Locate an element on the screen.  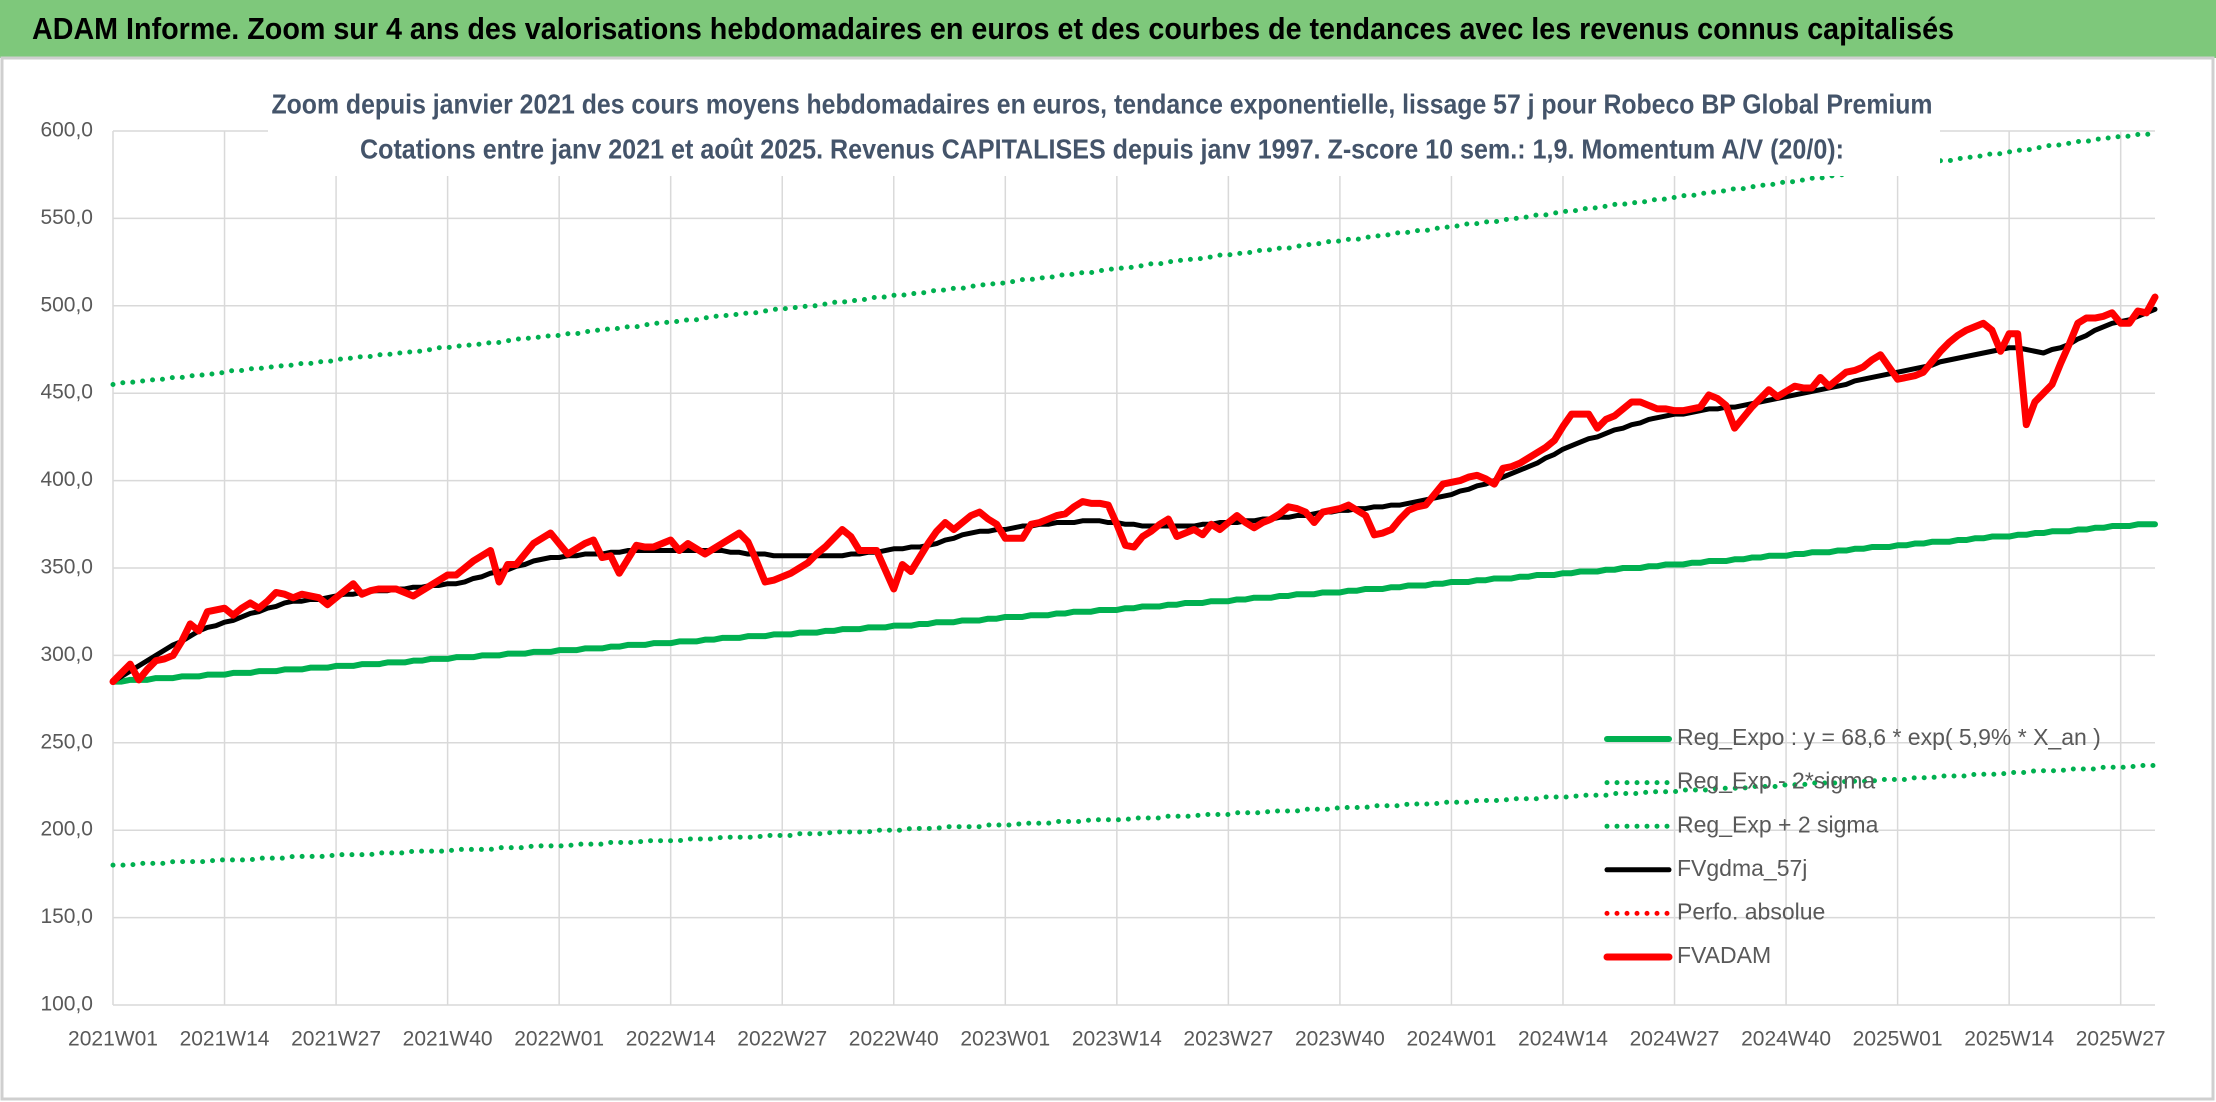
y-tick-label: 100,0 is located at coordinates (66, 1004).